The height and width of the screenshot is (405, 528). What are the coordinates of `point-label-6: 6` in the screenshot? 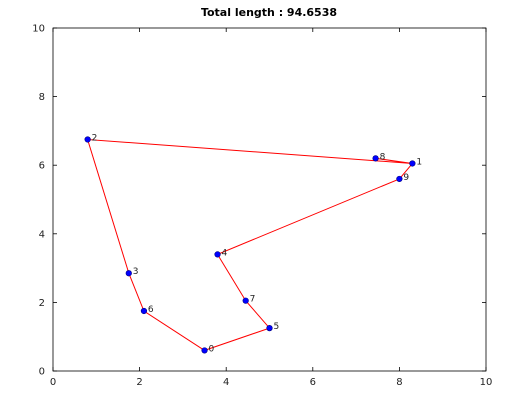 It's located at (151, 310).